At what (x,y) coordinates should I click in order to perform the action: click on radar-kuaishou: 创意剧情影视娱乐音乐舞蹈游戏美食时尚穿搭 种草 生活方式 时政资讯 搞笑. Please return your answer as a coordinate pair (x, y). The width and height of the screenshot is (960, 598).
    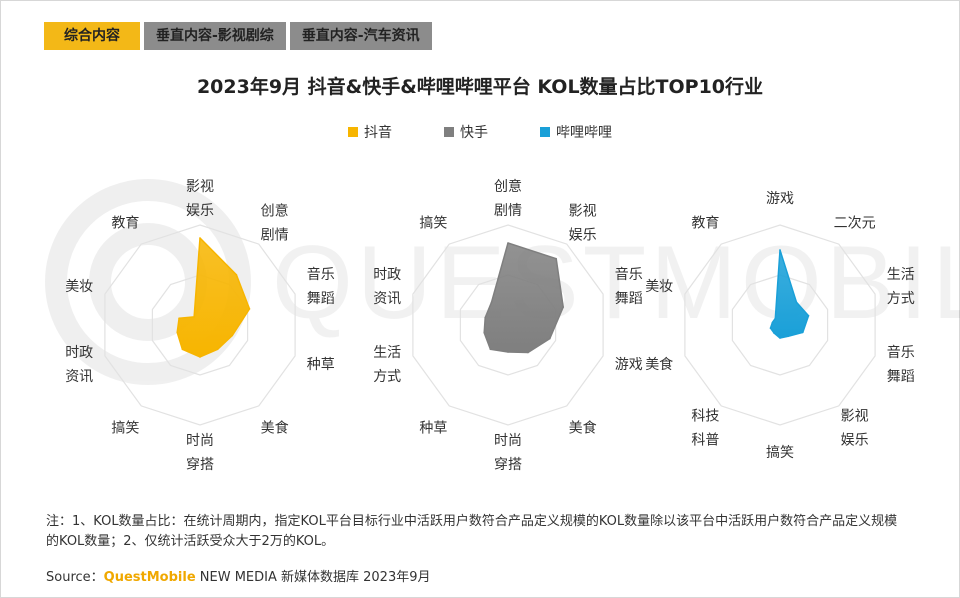
    Looking at the image, I should click on (508, 325).